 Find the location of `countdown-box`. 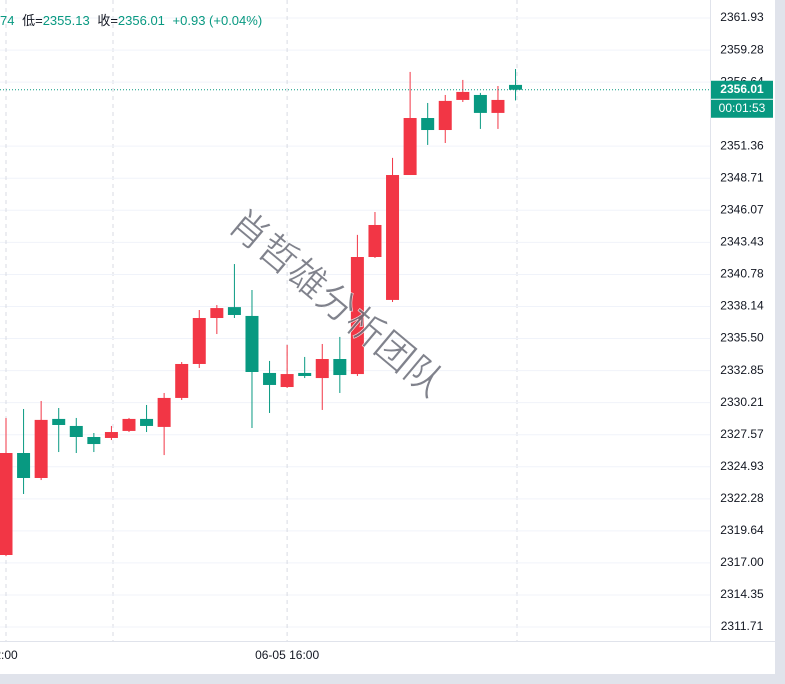

countdown-box is located at coordinates (742, 108).